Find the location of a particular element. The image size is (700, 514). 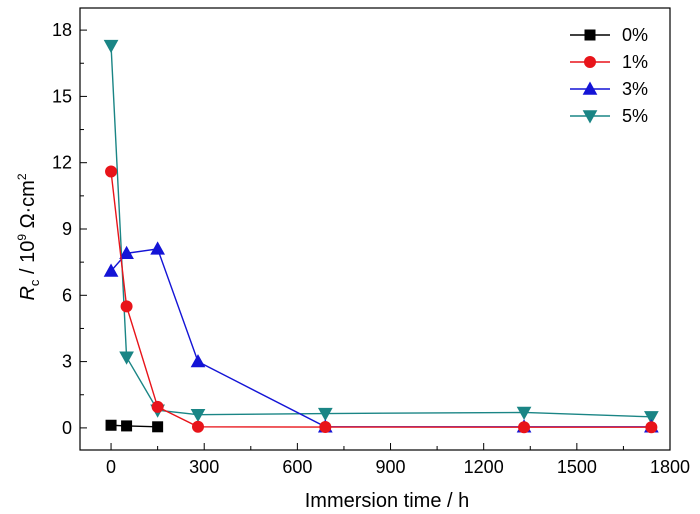

x-axis-title: Immersion time / h is located at coordinates (387, 501).